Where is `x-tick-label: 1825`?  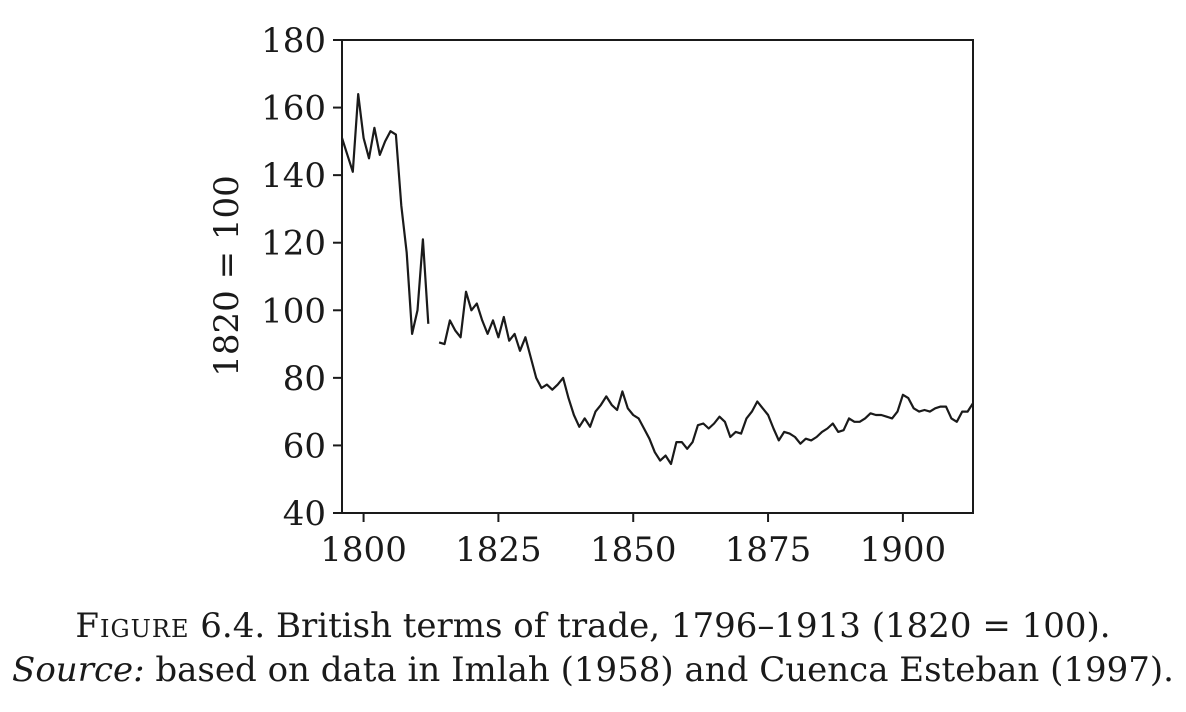 x-tick-label: 1825 is located at coordinates (498, 550).